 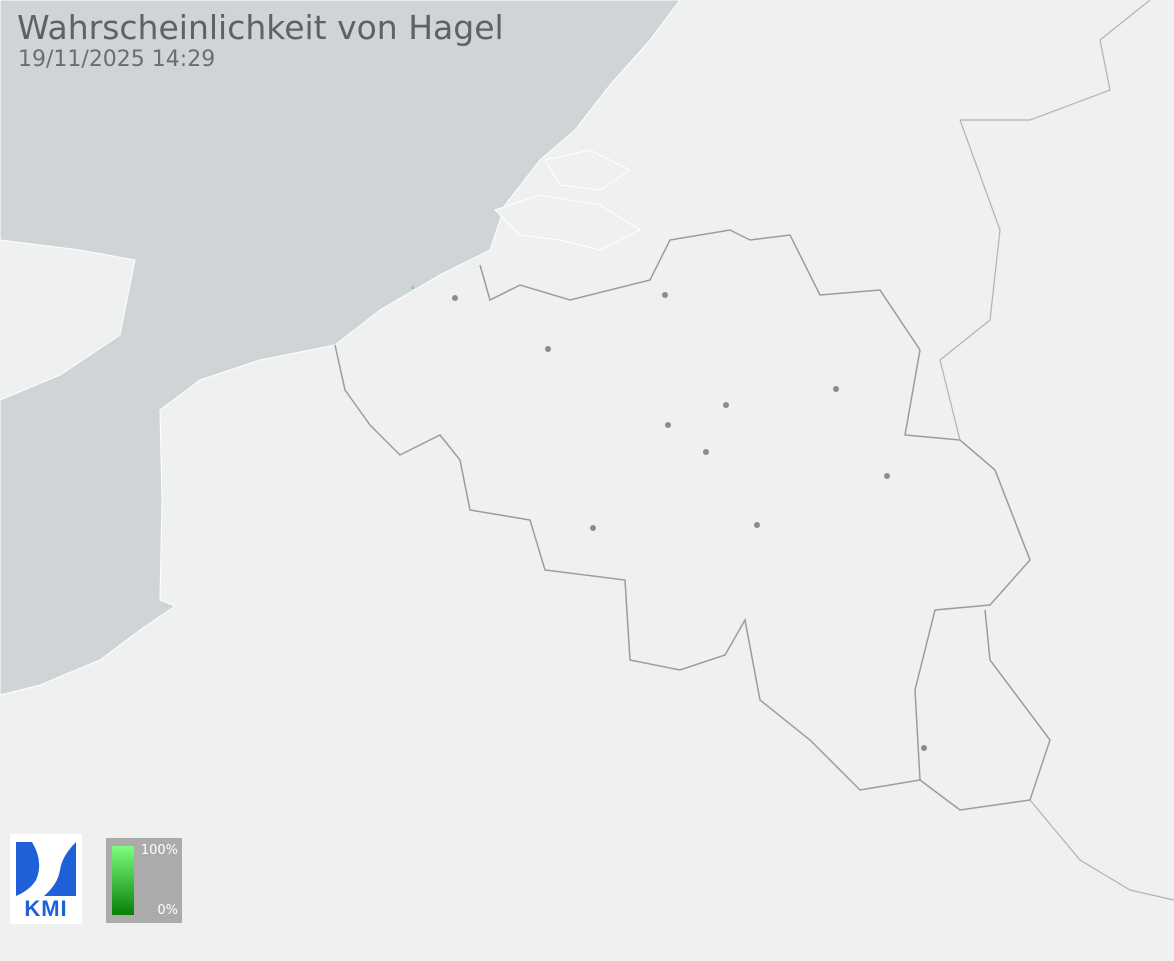 I want to click on kmi-logo: KMI, so click(x=46, y=879).